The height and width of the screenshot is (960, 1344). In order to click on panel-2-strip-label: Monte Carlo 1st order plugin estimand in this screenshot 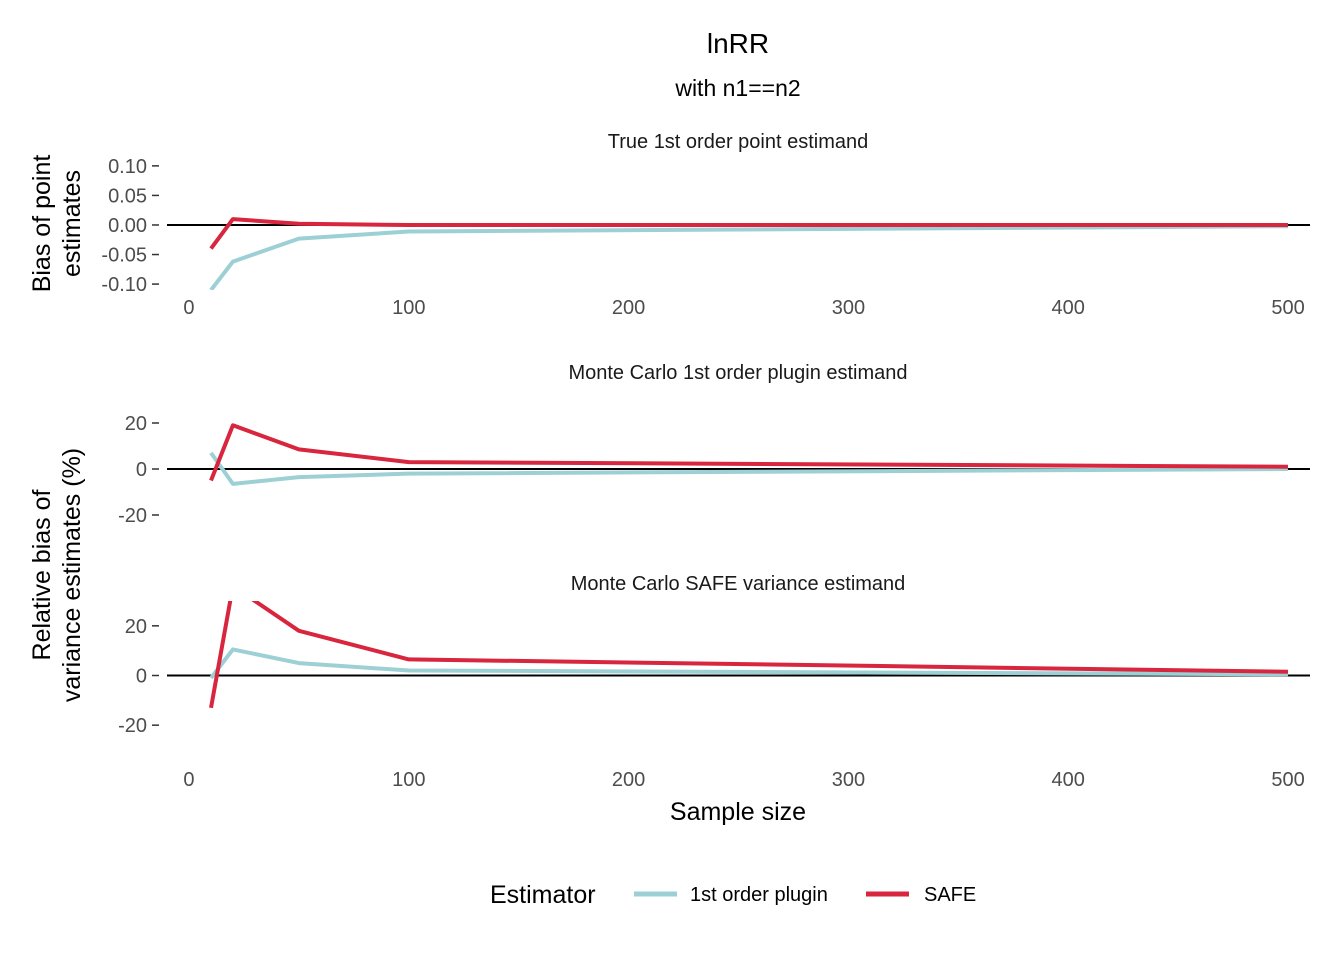, I will do `click(737, 373)`.